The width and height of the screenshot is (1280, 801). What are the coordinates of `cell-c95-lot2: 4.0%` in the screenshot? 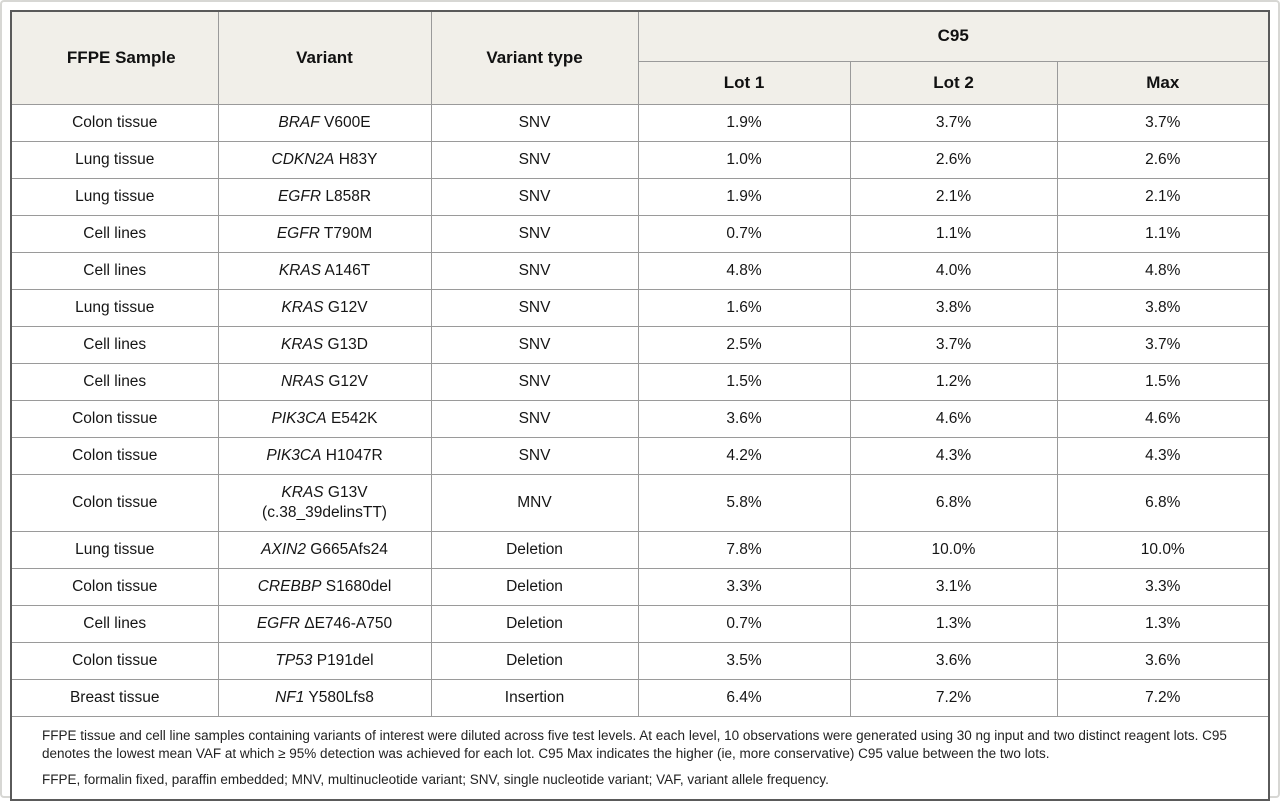 It's located at (953, 270).